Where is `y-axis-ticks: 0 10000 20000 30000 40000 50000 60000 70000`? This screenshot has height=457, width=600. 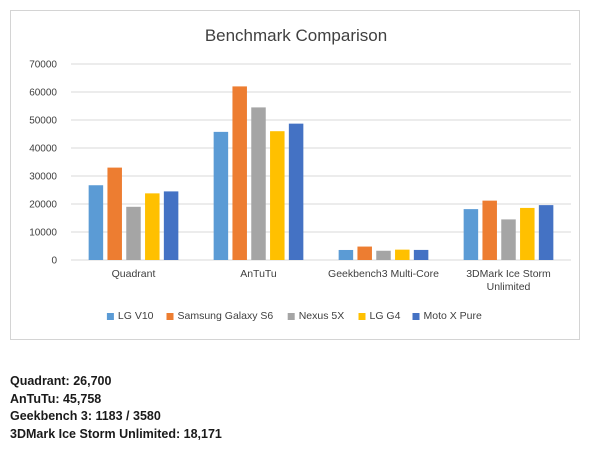
y-axis-ticks: 0 10000 20000 30000 40000 50000 60000 70000 is located at coordinates (43, 163).